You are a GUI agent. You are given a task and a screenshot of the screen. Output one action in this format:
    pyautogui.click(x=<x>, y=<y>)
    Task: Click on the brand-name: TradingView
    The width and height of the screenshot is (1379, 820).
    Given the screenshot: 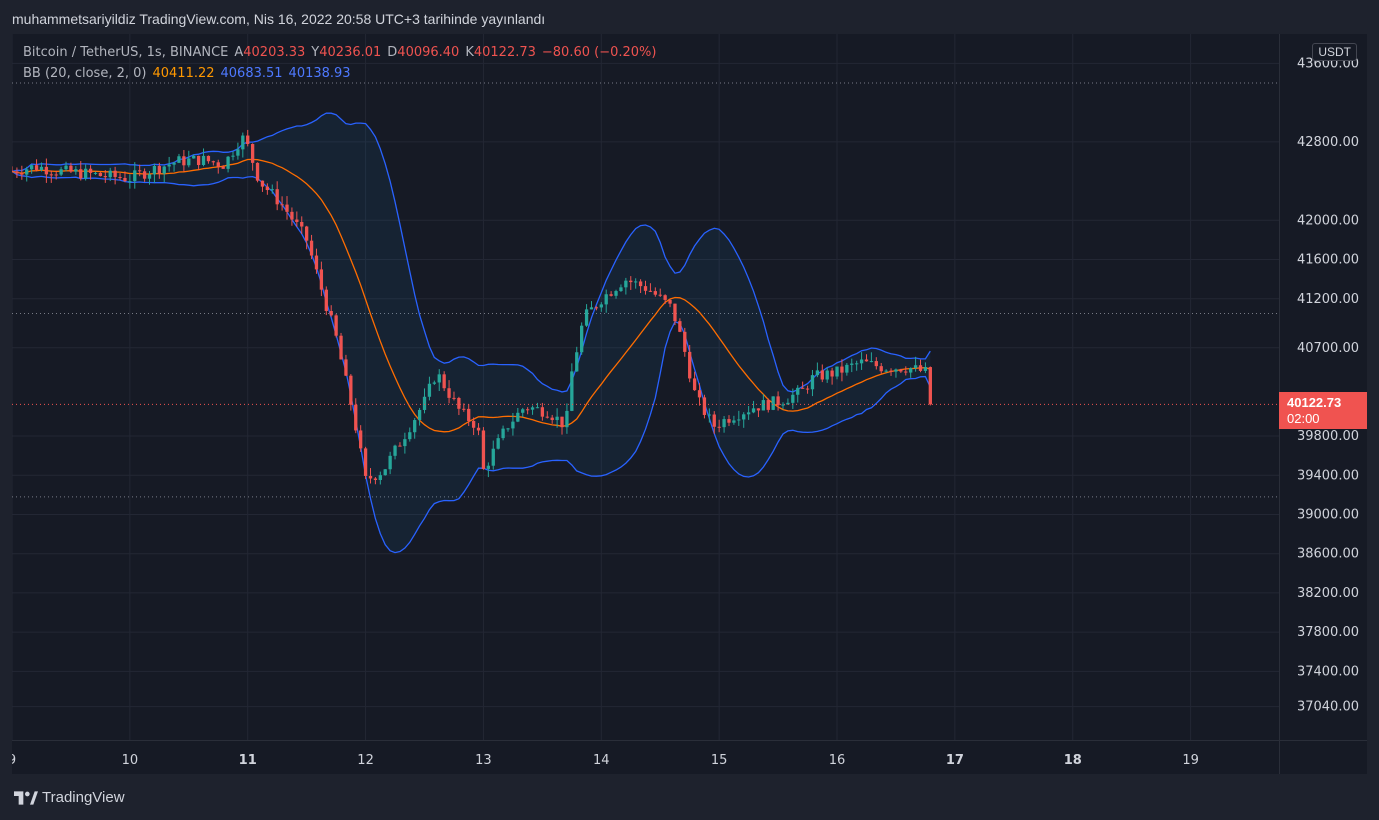 What is the action you would take?
    pyautogui.click(x=83, y=797)
    